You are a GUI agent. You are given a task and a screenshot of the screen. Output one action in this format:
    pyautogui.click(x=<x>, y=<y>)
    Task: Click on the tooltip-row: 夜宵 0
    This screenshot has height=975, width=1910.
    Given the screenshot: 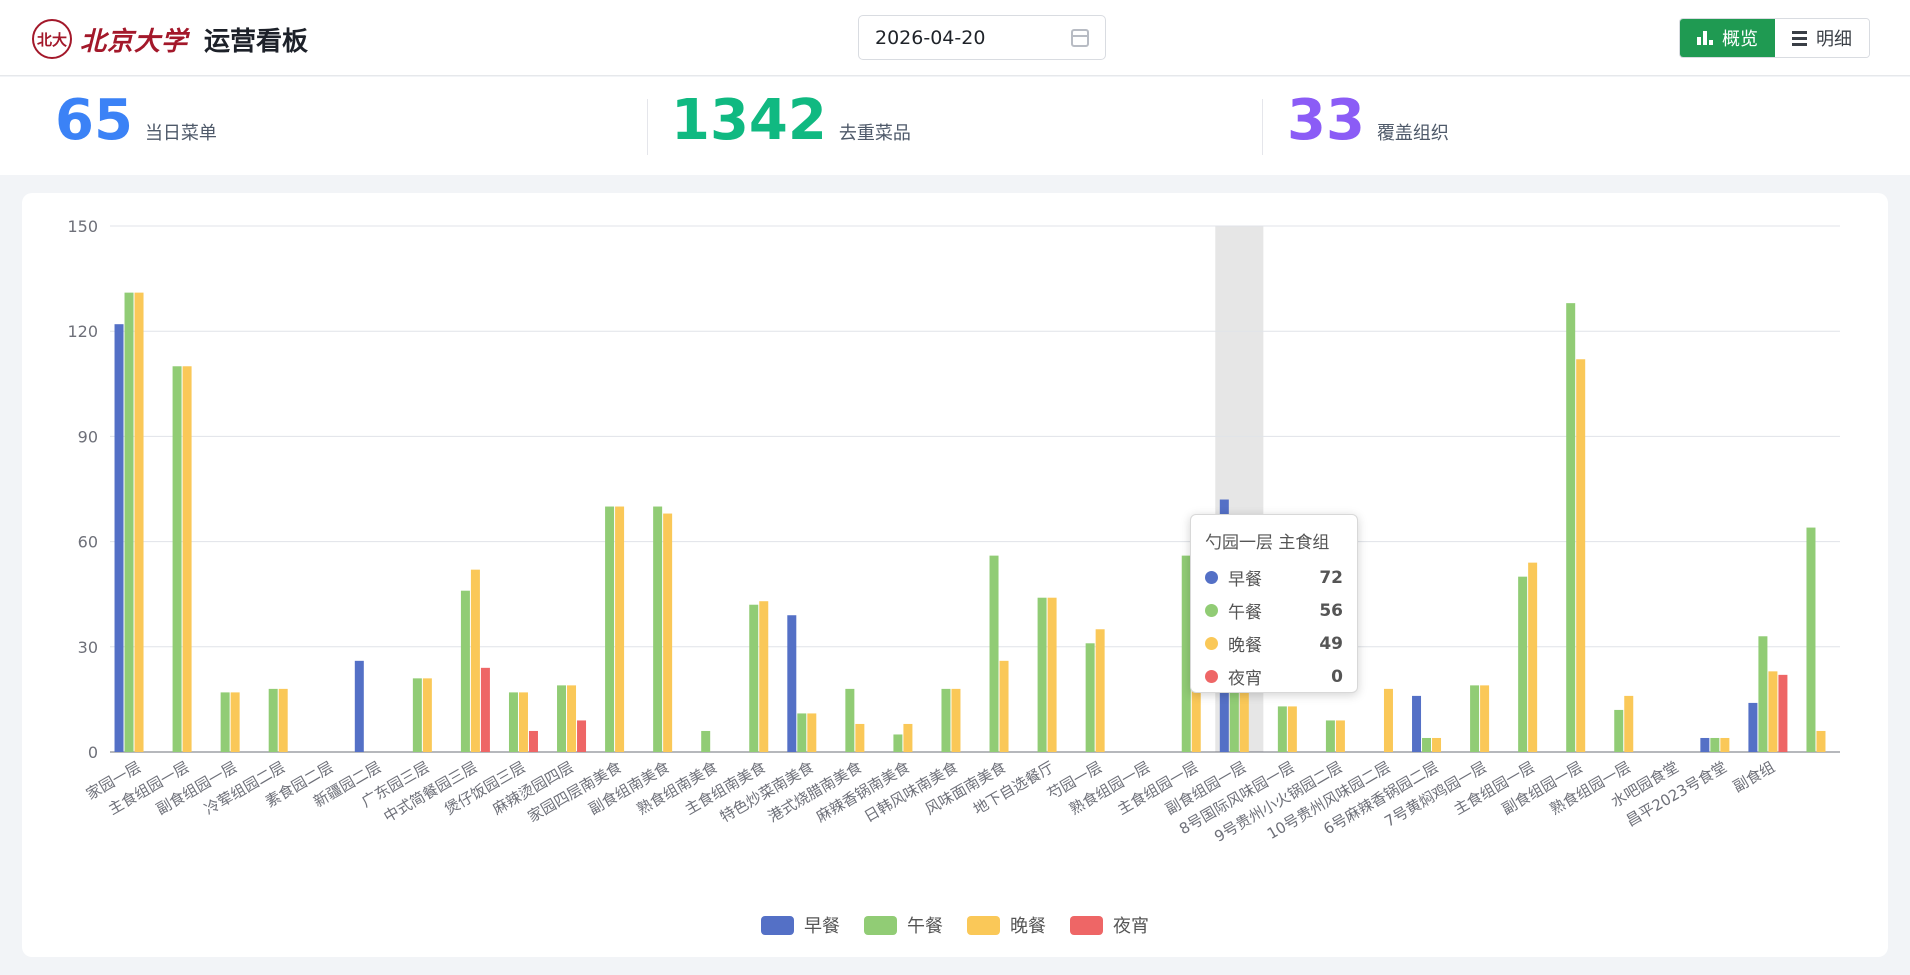 What is the action you would take?
    pyautogui.click(x=1274, y=676)
    